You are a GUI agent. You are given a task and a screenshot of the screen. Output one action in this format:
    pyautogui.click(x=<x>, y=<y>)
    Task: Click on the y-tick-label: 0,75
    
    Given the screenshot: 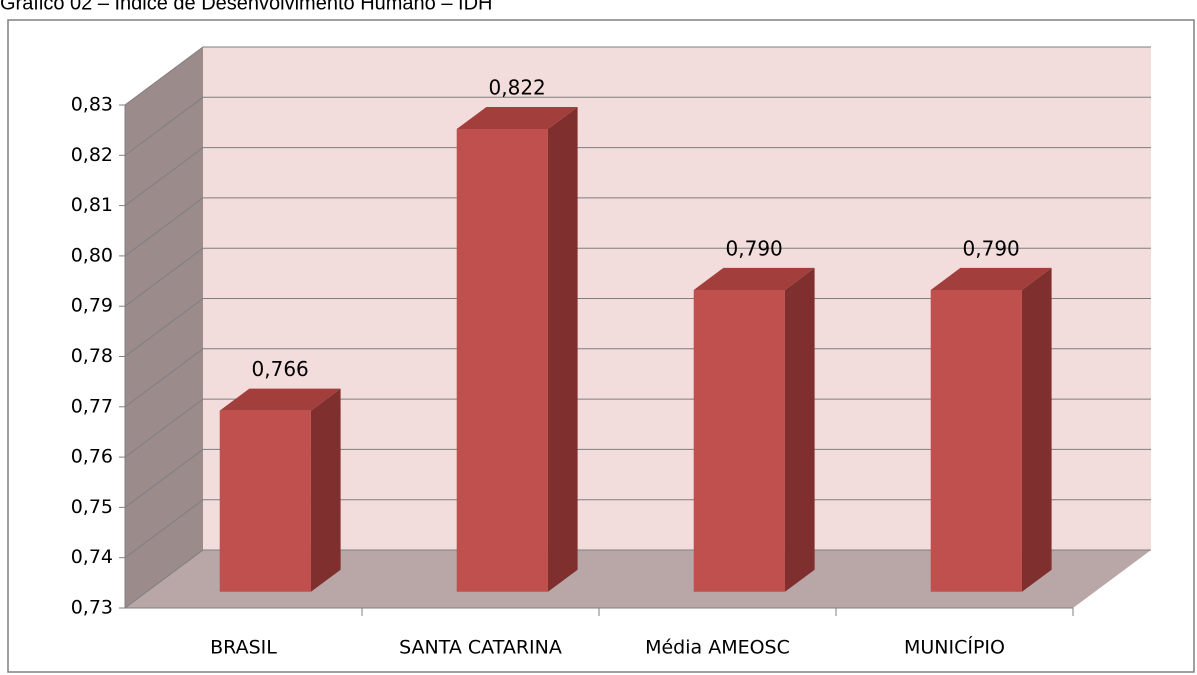 What is the action you would take?
    pyautogui.click(x=92, y=507)
    